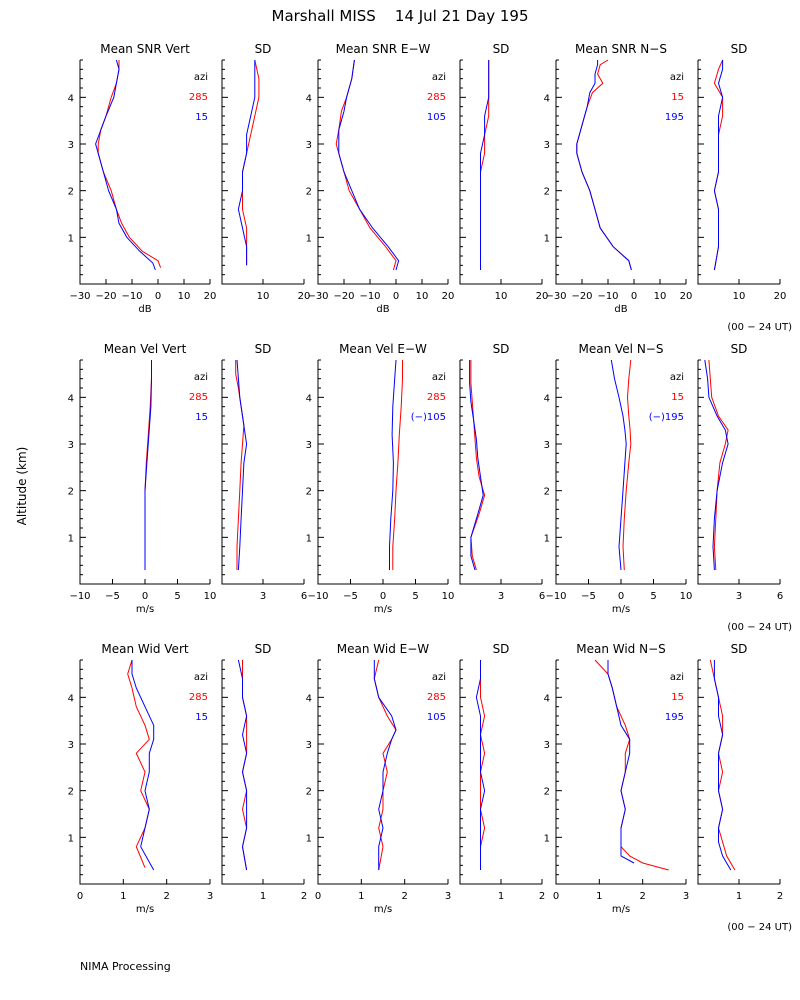  I want to click on panel-title: Mean Vel E−W, so click(383, 349).